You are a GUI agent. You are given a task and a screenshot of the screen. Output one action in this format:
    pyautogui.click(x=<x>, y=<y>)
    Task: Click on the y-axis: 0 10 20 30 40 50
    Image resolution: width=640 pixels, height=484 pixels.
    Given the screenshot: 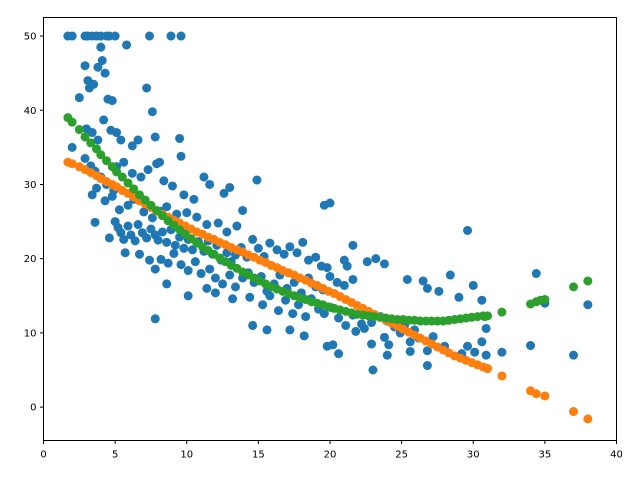 What is the action you would take?
    pyautogui.click(x=34, y=223)
    